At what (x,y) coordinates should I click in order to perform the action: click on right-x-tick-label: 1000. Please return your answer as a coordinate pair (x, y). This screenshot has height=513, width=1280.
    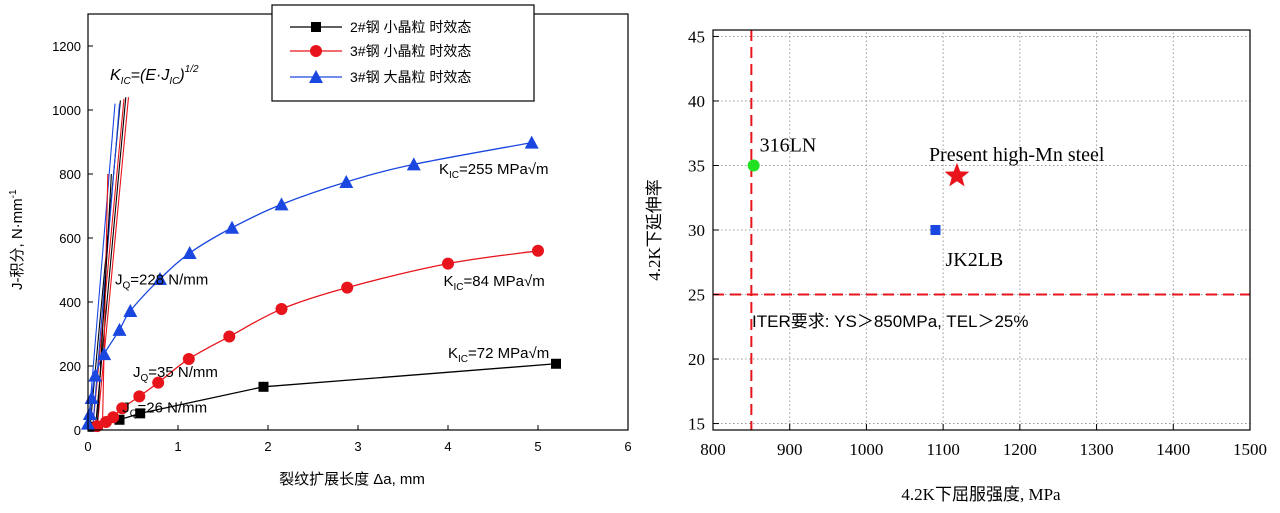
    Looking at the image, I should click on (866, 449).